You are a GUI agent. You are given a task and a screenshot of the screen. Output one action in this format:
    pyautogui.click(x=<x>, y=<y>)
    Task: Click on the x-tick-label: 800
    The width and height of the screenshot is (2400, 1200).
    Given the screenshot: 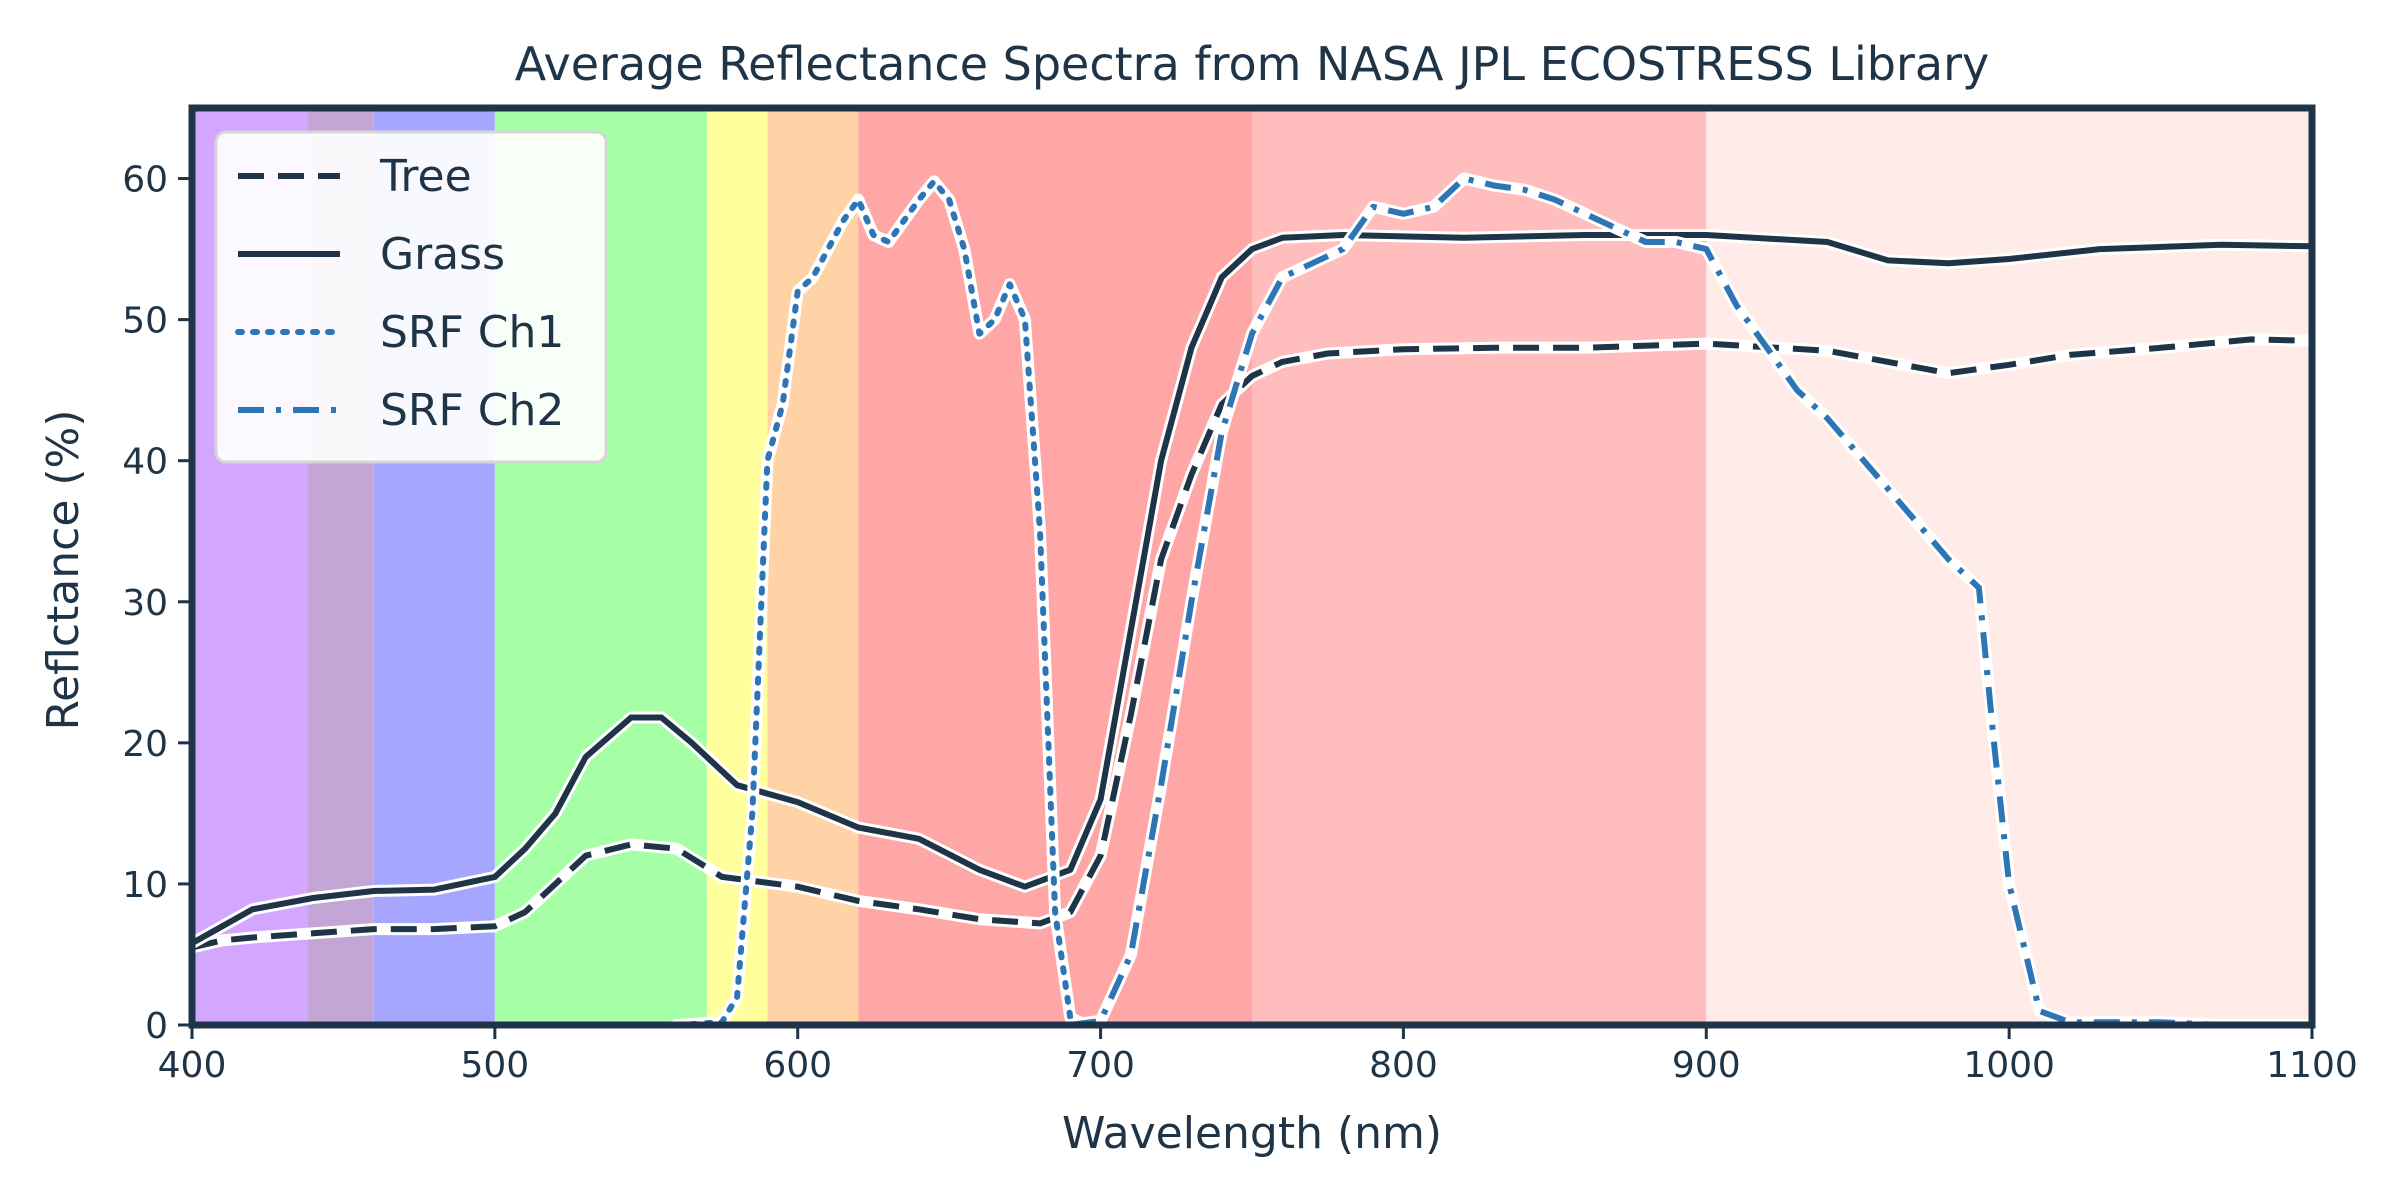 What is the action you would take?
    pyautogui.click(x=1403, y=1065)
    